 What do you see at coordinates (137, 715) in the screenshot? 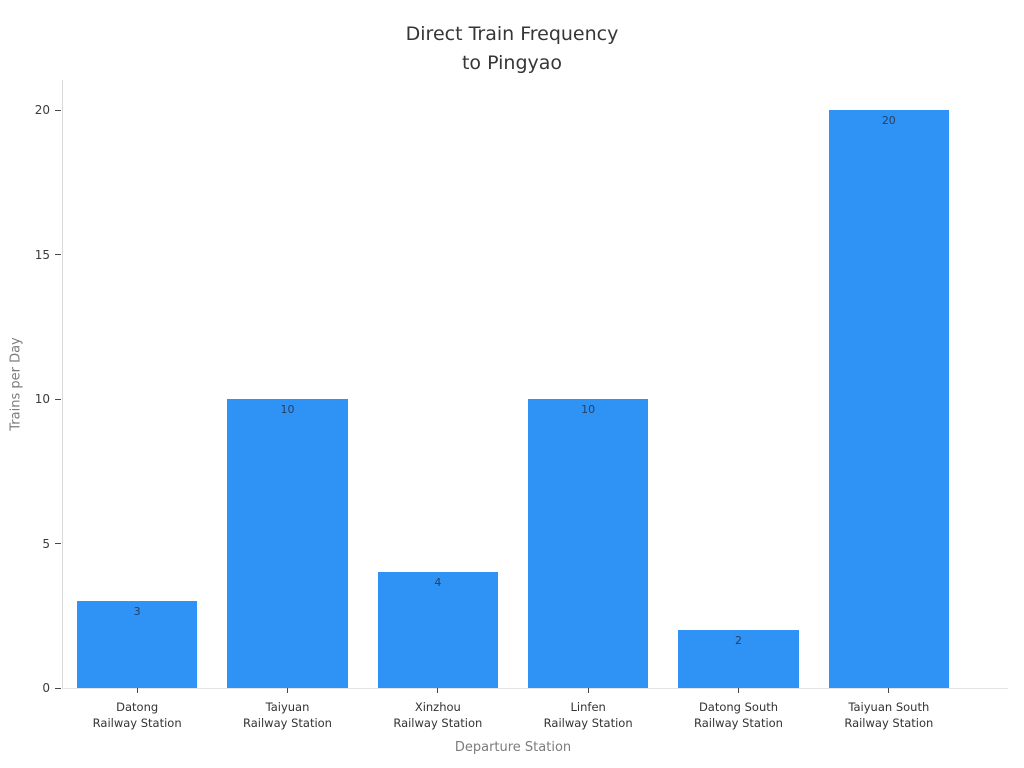
I see `x-tick-label: Datong Railway Station` at bounding box center [137, 715].